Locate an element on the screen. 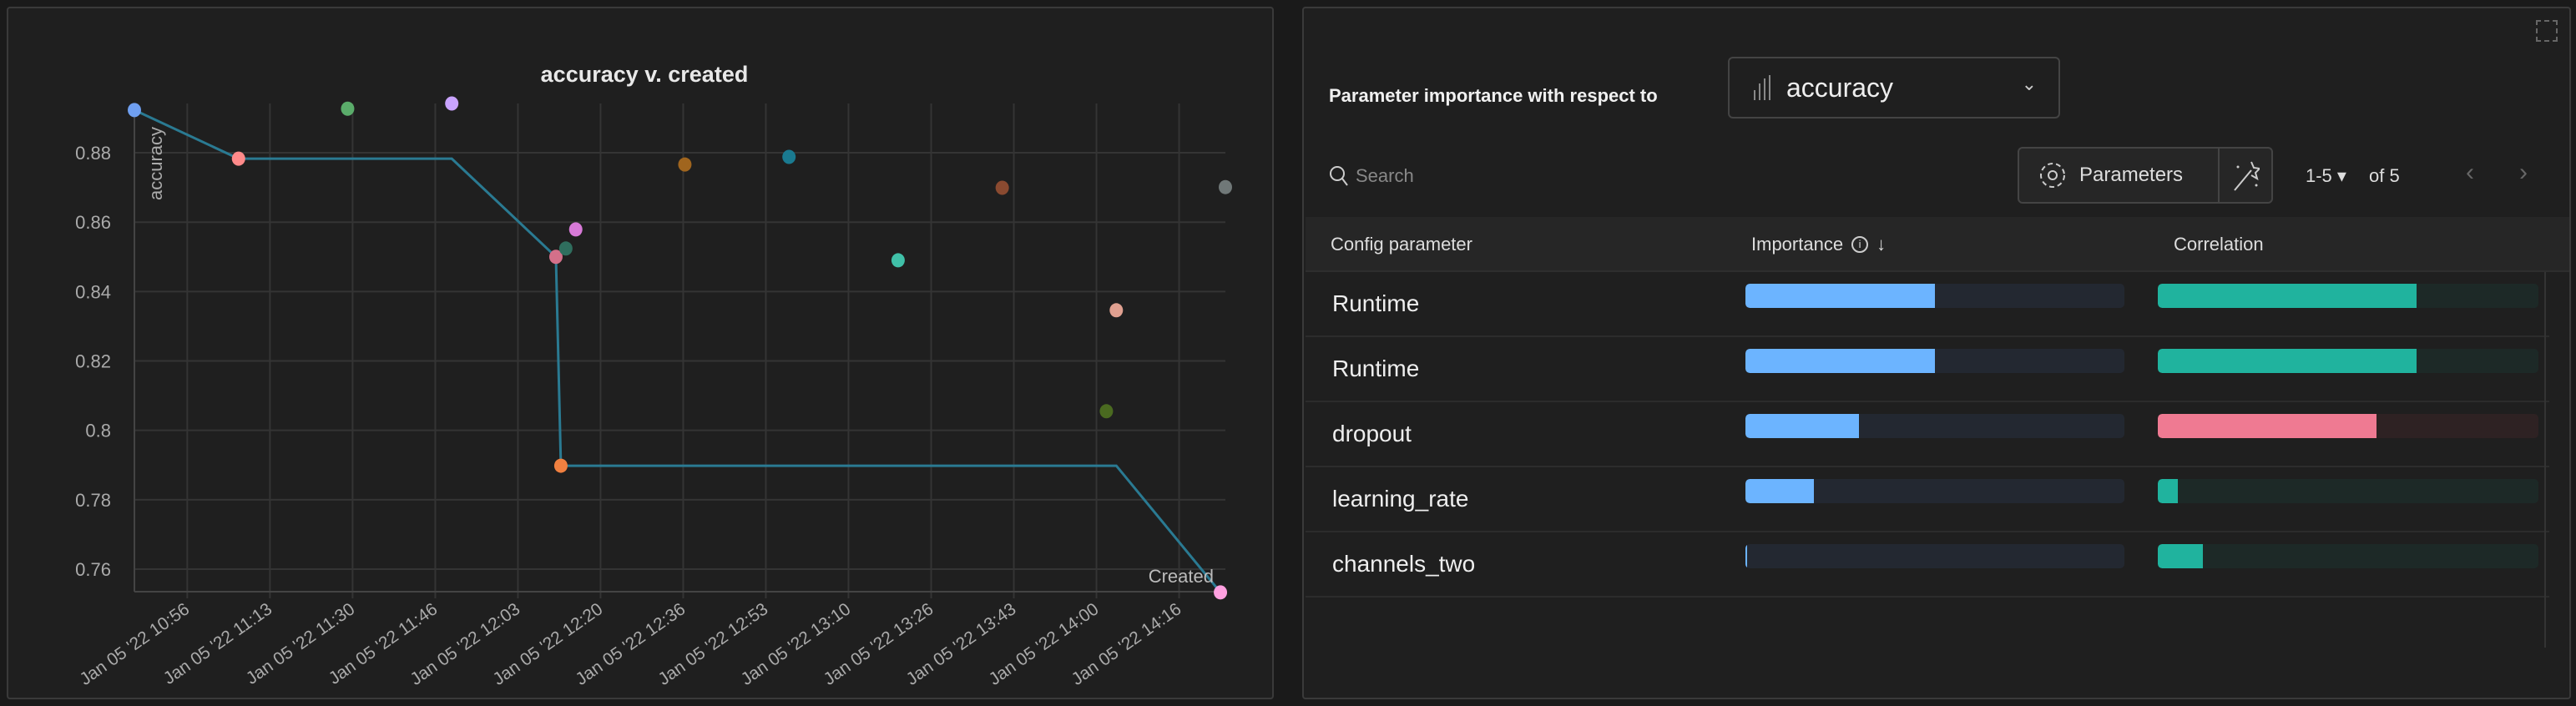 The width and height of the screenshot is (2576, 706). page-range: 1-5 is located at coordinates (2319, 175).